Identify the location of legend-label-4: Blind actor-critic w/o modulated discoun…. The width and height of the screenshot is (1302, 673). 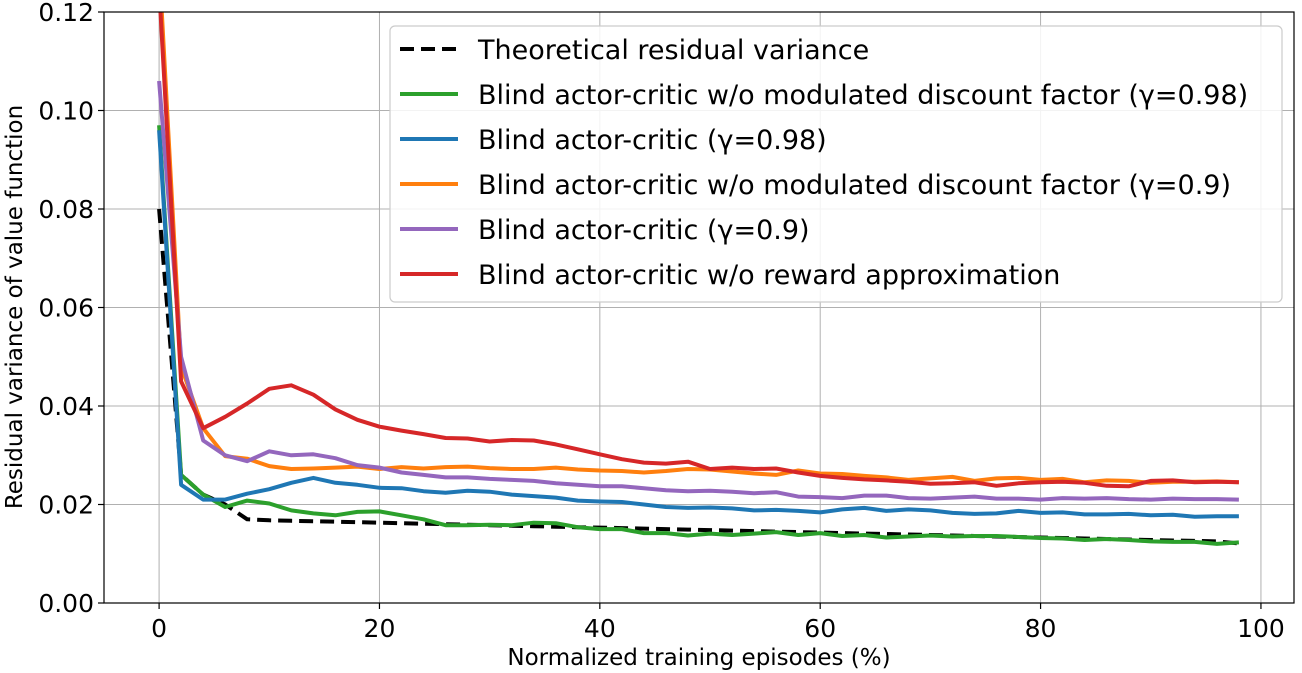
(854, 185).